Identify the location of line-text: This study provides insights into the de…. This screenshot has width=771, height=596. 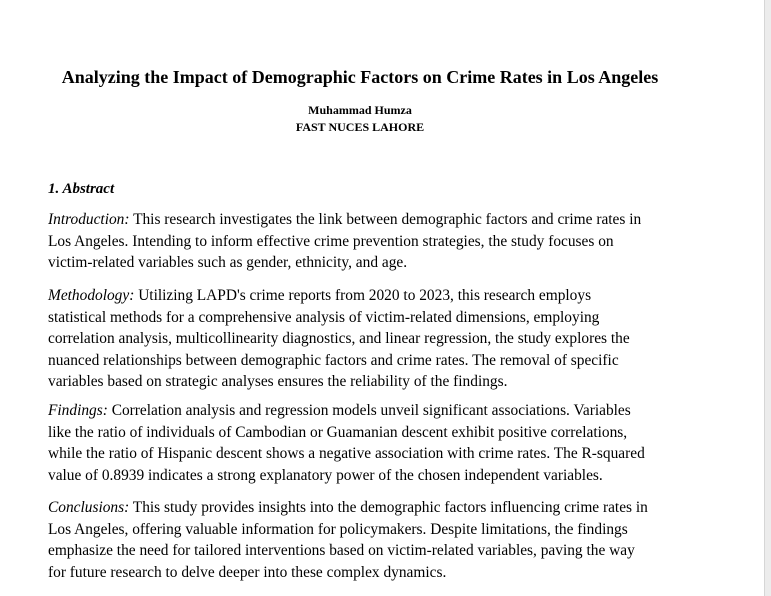
(388, 507).